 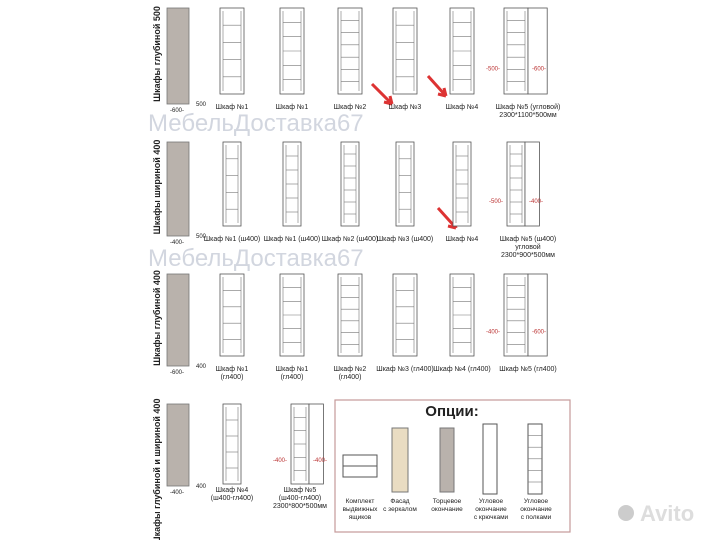 What do you see at coordinates (490, 459) in the screenshot?
I see `corner-hooks` at bounding box center [490, 459].